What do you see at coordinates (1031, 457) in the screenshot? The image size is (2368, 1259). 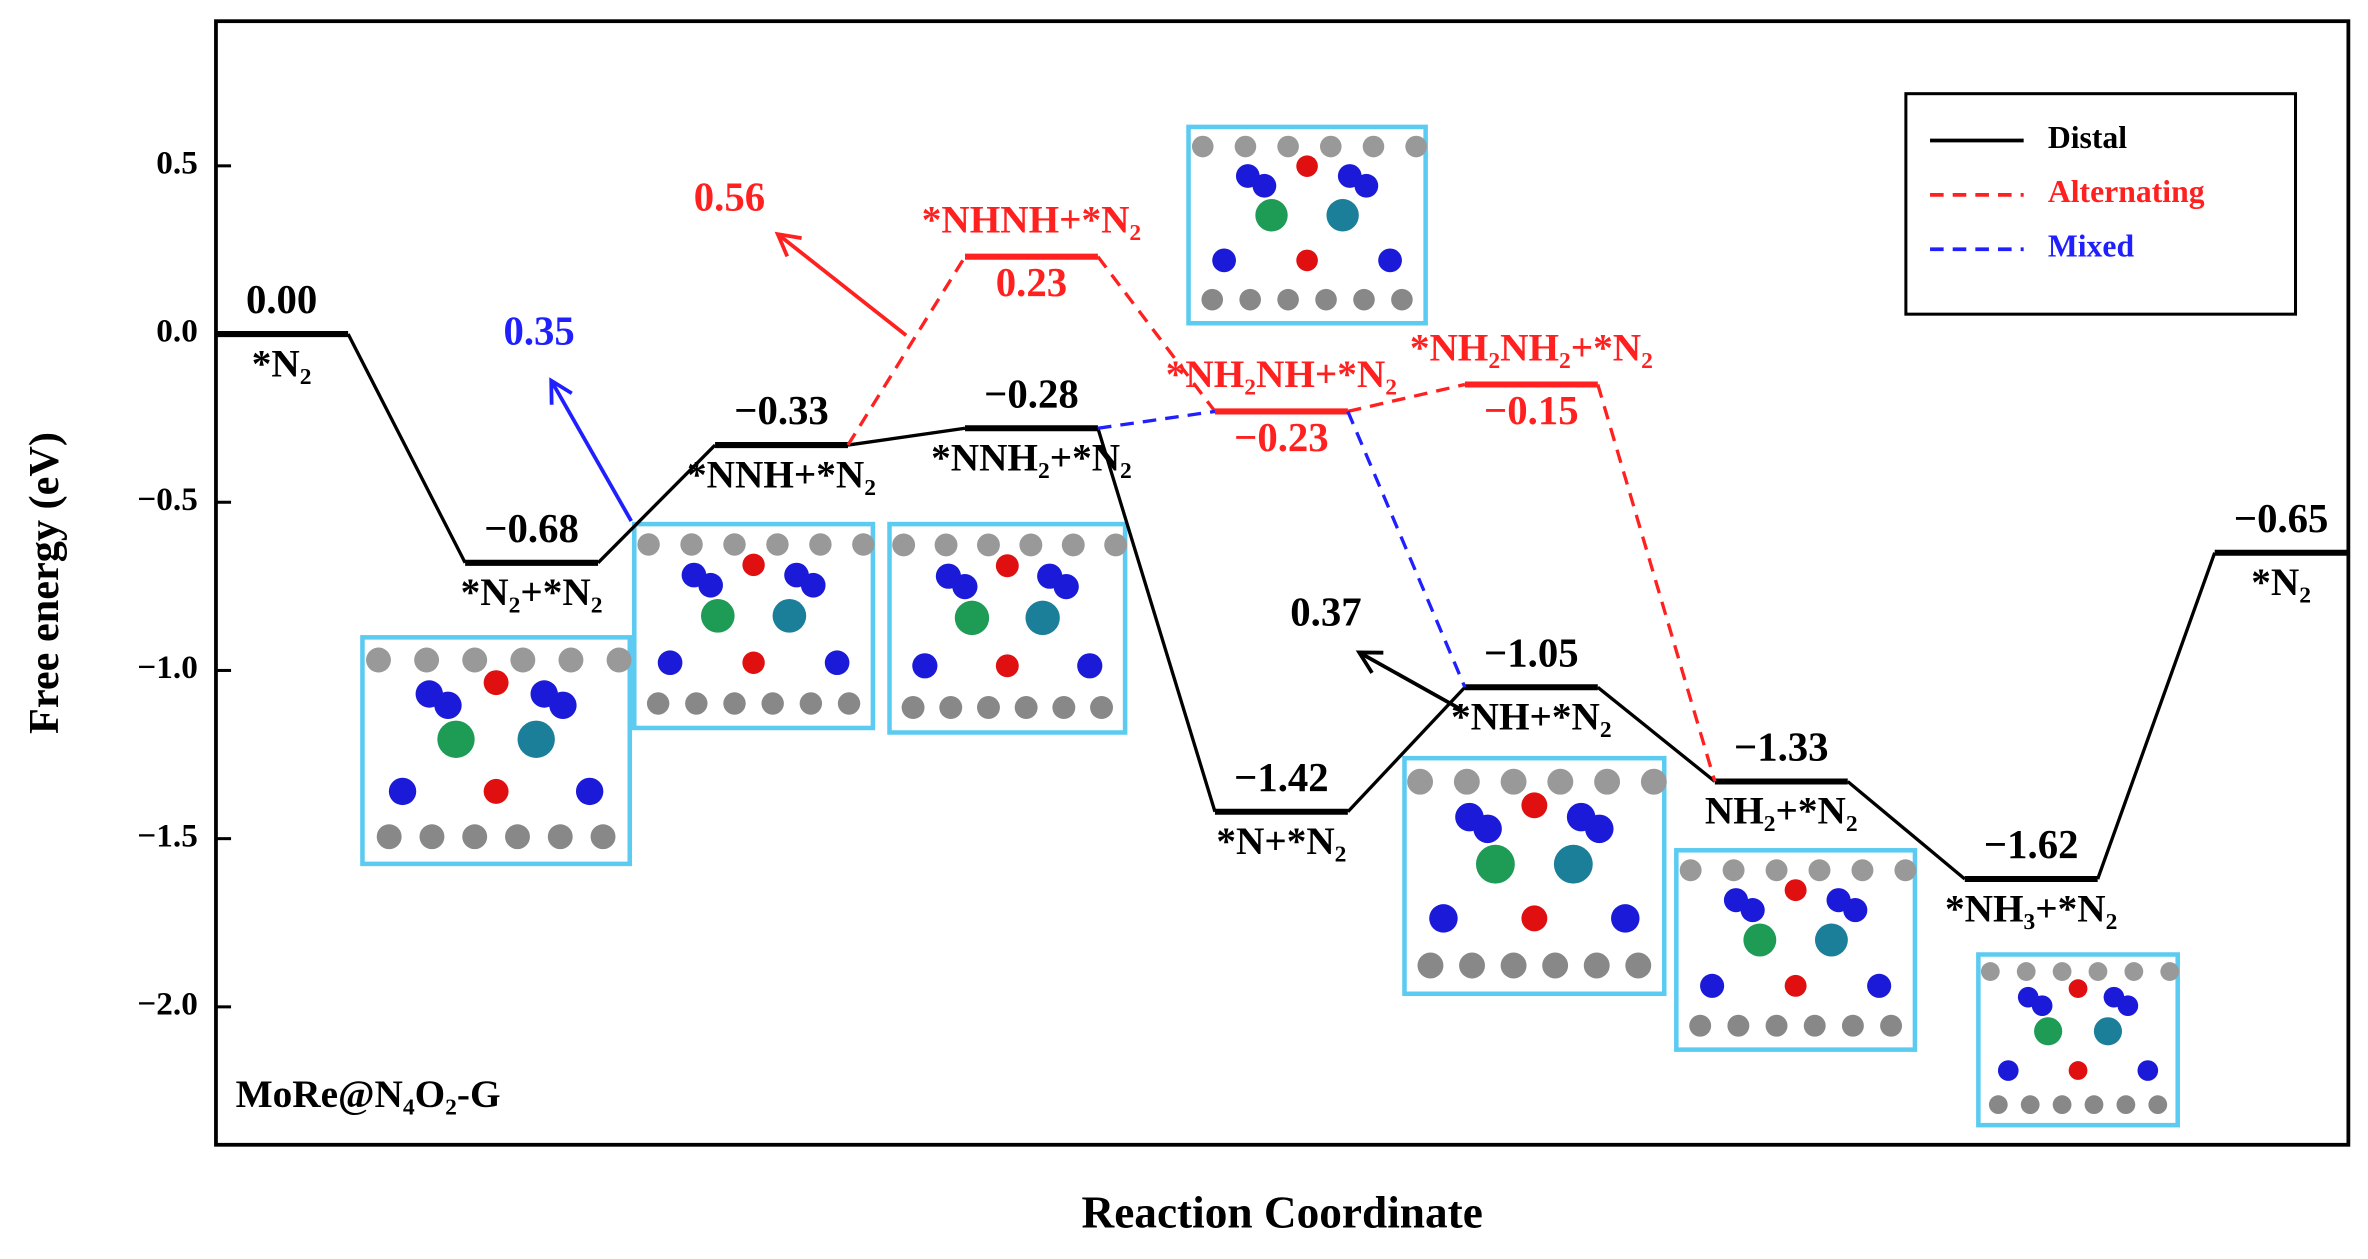 I see `state-label: *NNH₂+*N₂` at bounding box center [1031, 457].